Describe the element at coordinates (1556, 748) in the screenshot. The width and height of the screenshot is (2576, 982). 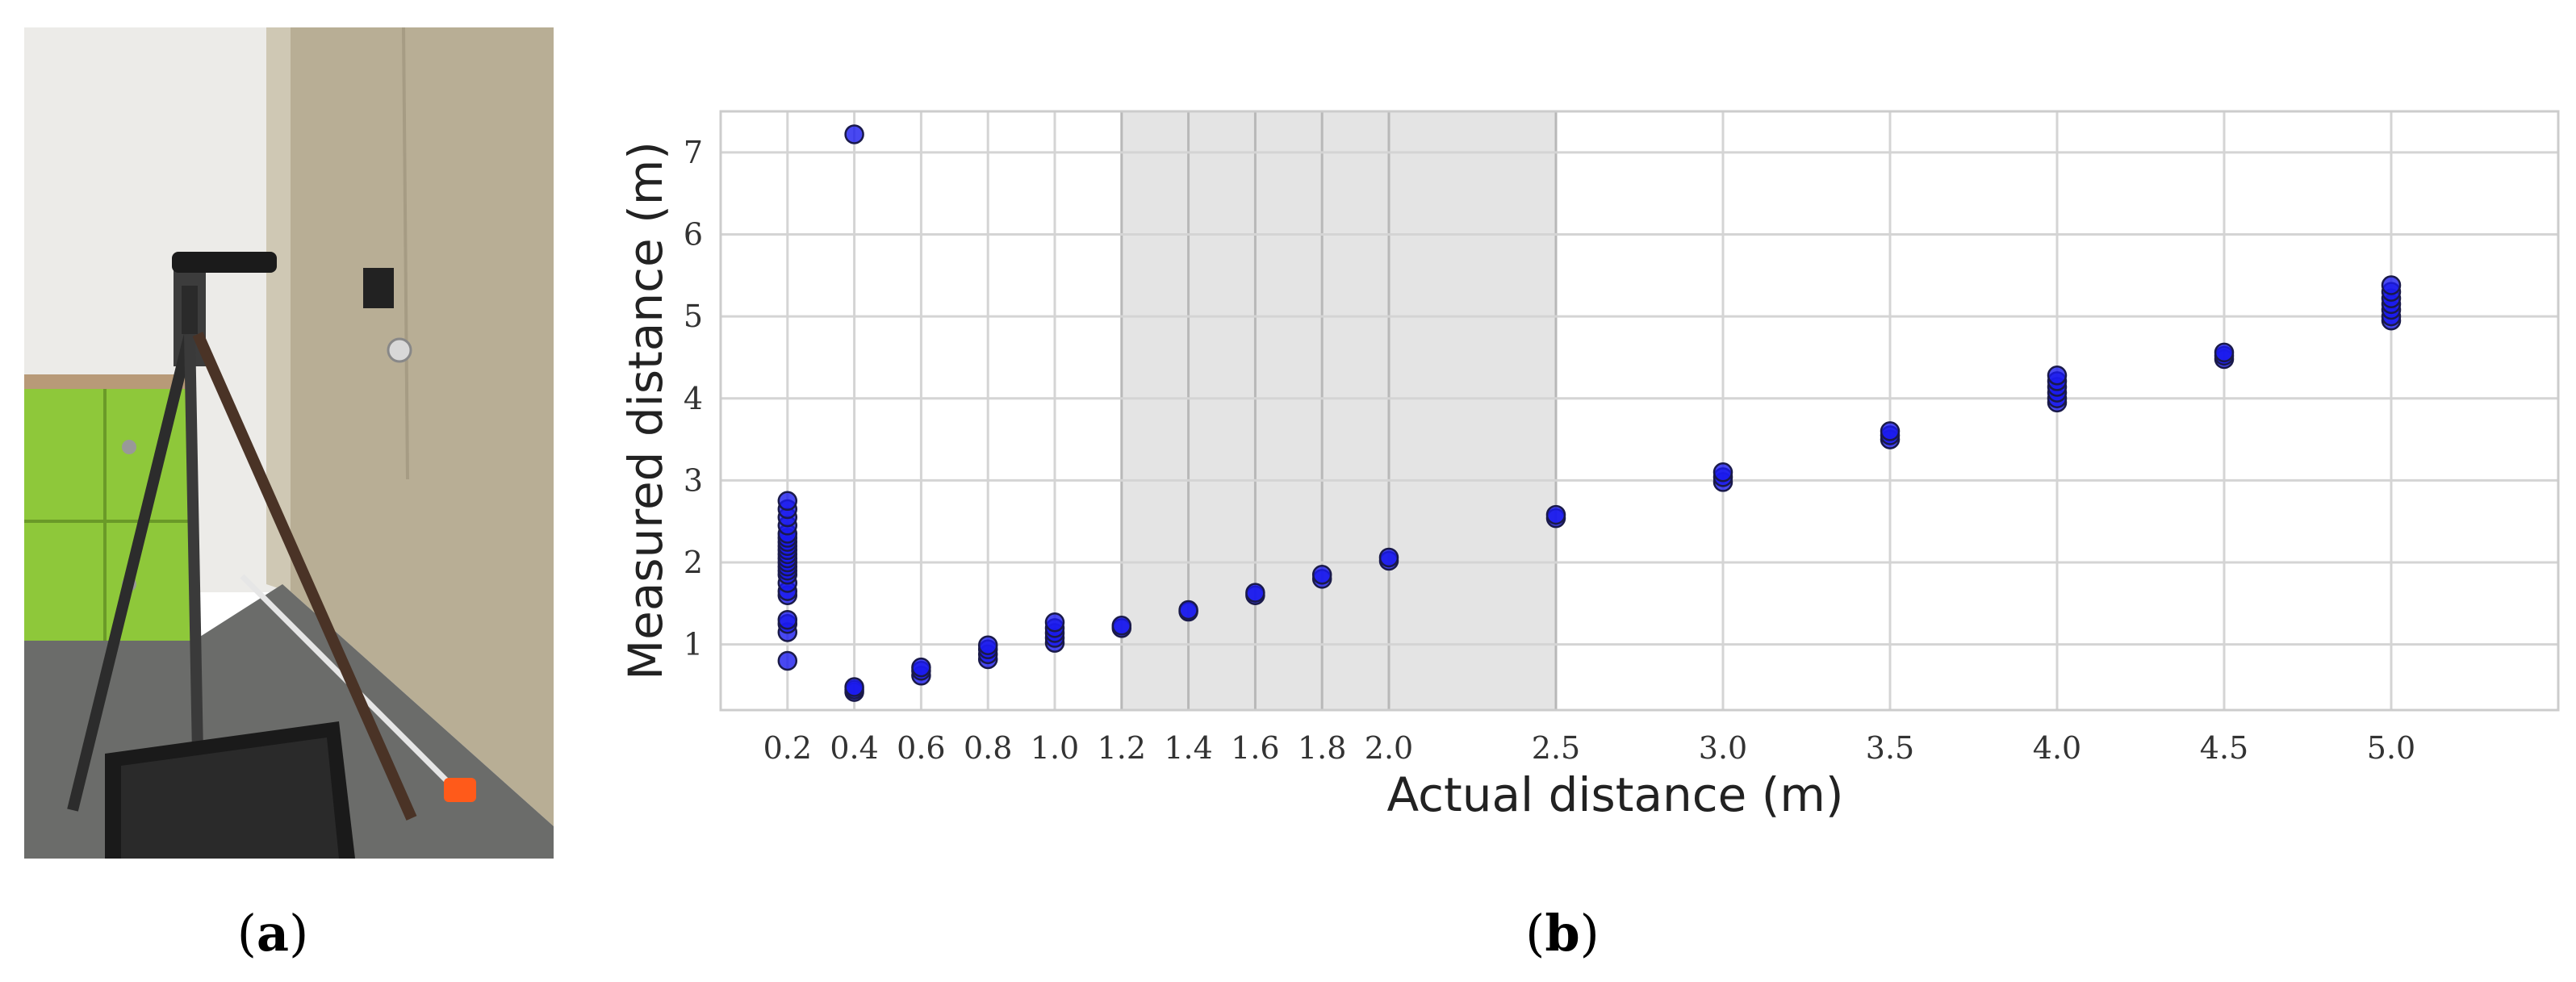
I see `x-tick-label: 2.5` at that location.